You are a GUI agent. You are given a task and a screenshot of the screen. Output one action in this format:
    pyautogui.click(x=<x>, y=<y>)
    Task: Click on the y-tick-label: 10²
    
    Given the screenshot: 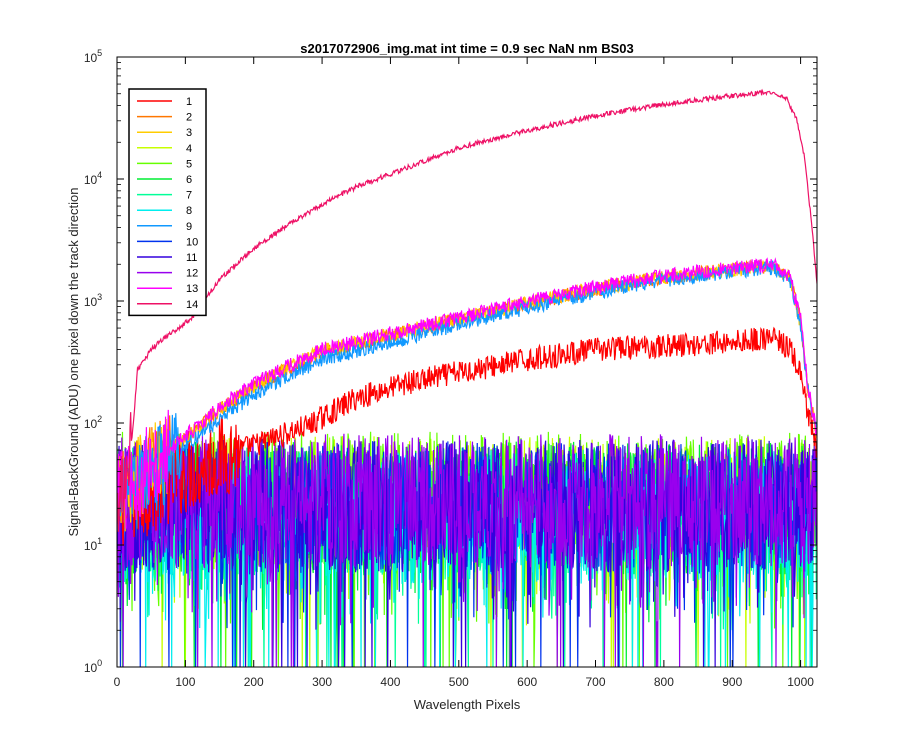 What is the action you would take?
    pyautogui.click(x=93, y=422)
    